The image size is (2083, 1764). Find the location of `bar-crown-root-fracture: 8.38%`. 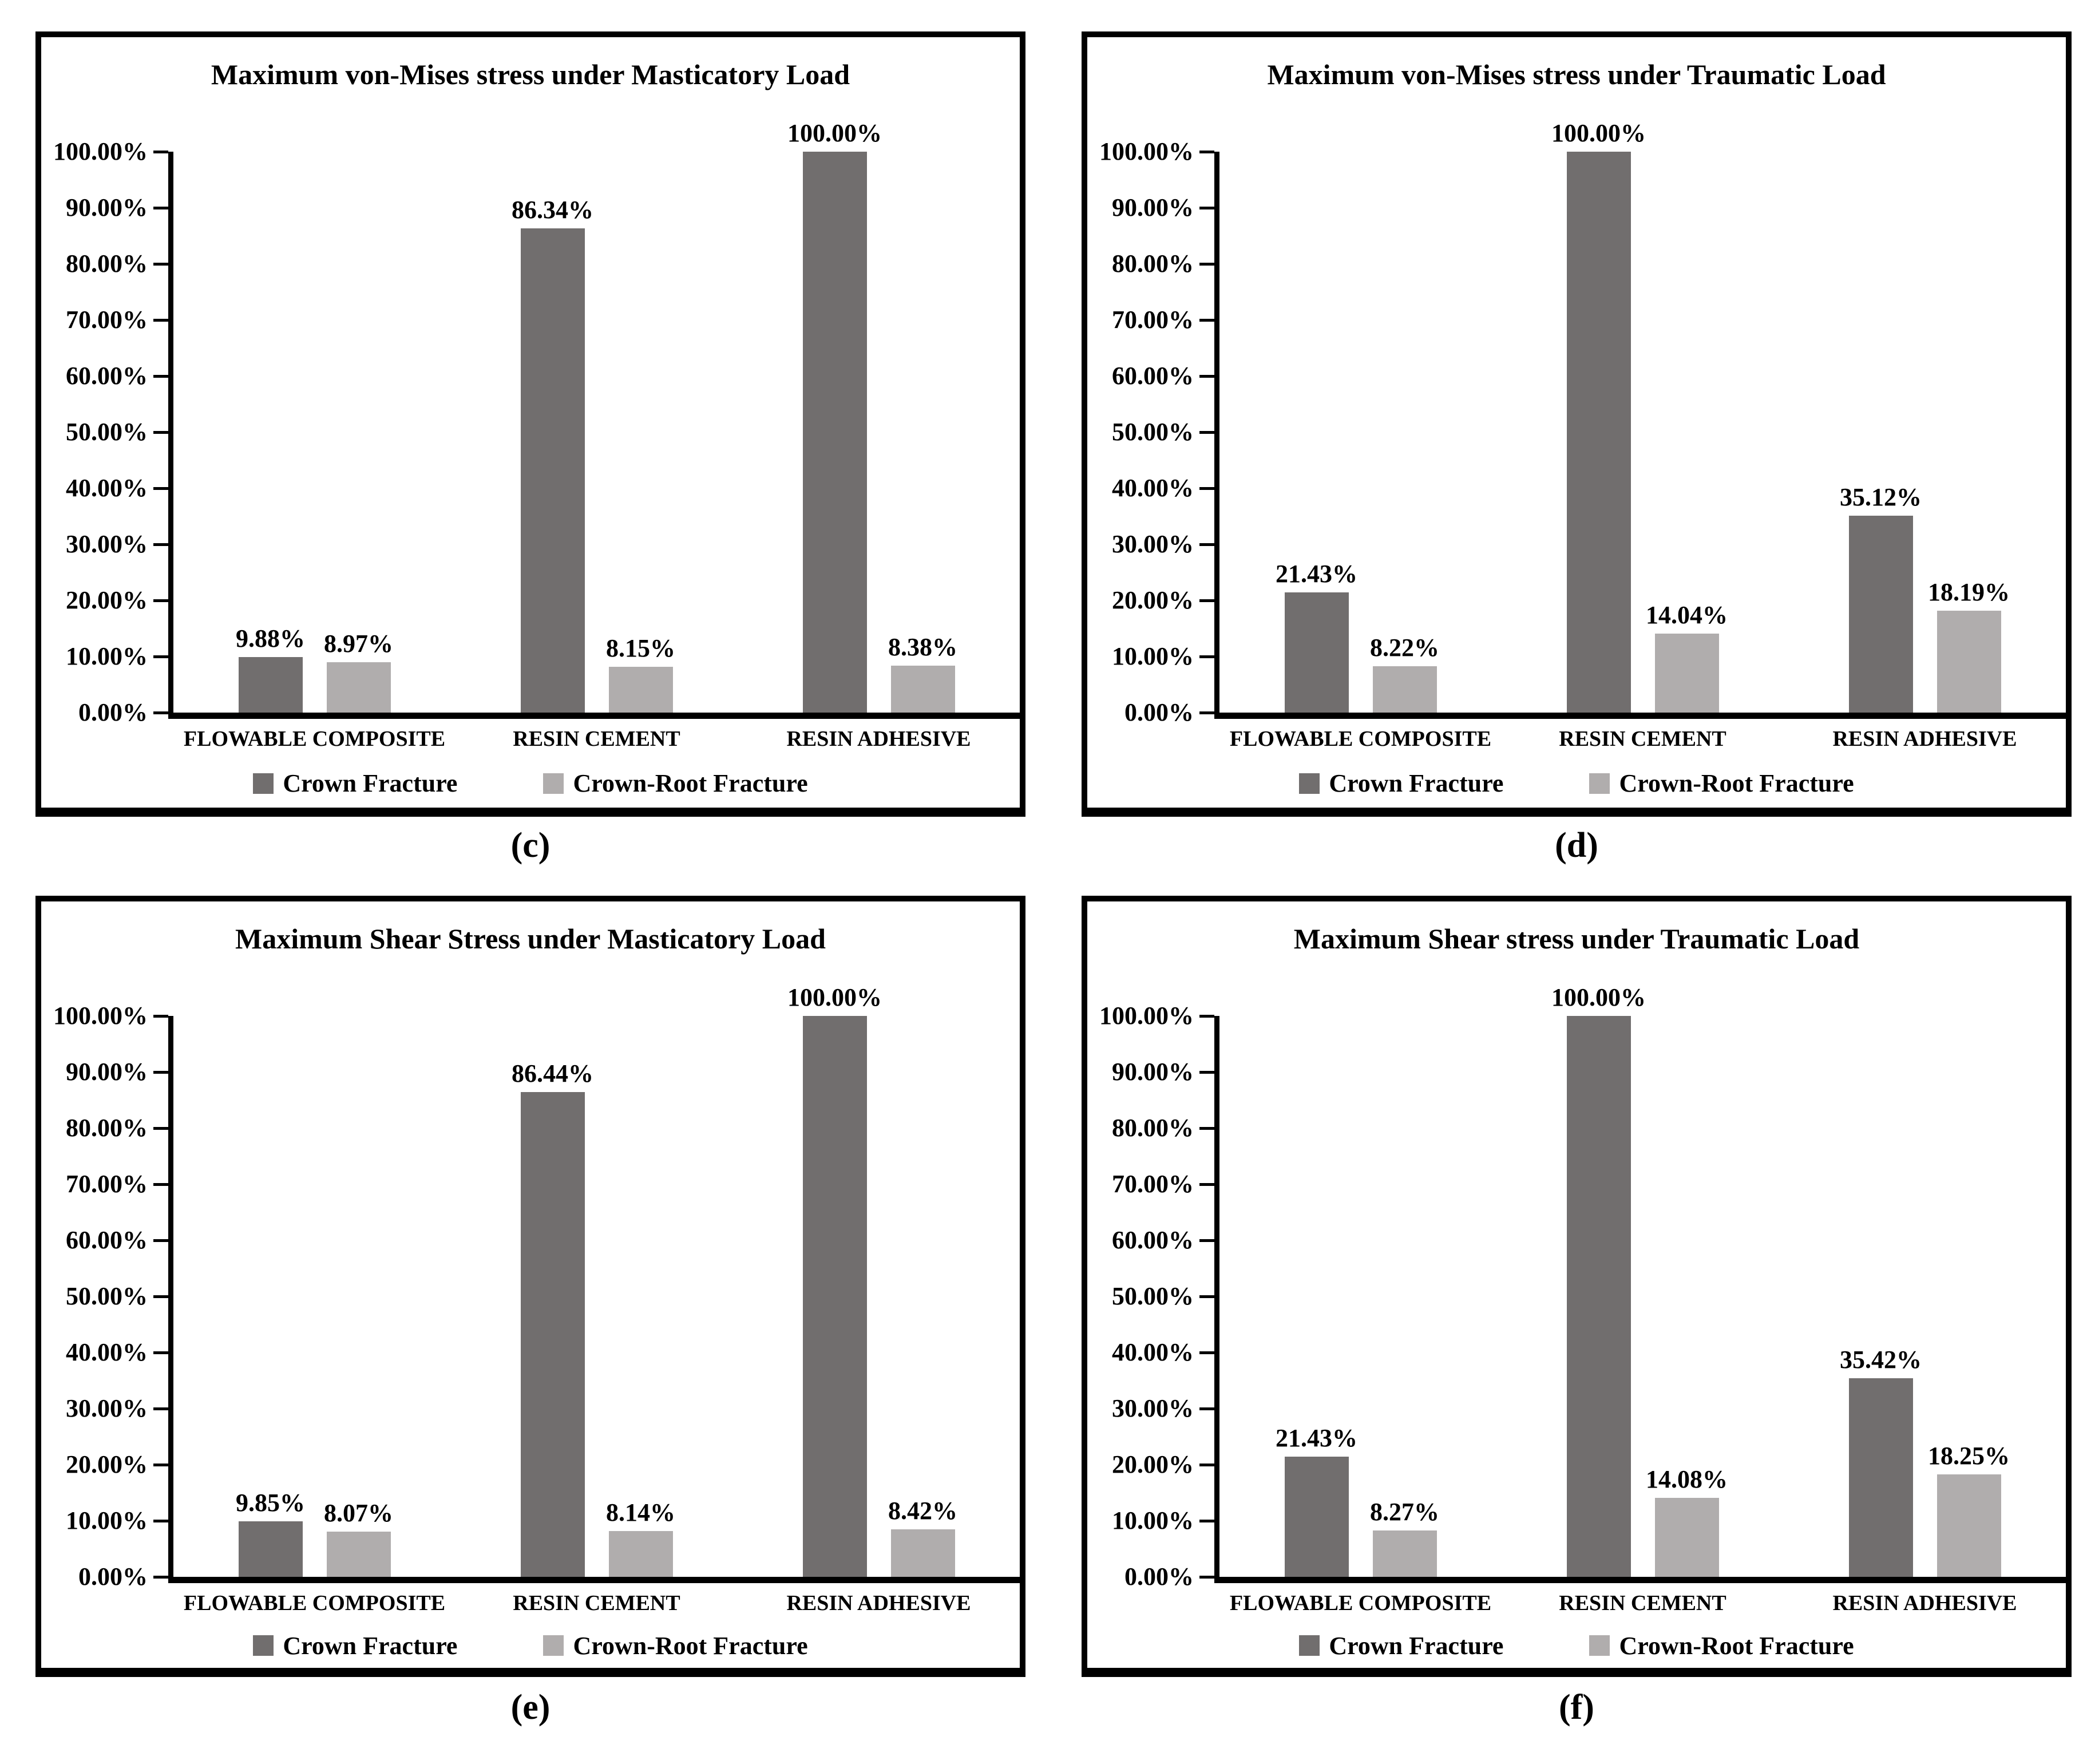

bar-crown-root-fracture: 8.38% is located at coordinates (922, 673).